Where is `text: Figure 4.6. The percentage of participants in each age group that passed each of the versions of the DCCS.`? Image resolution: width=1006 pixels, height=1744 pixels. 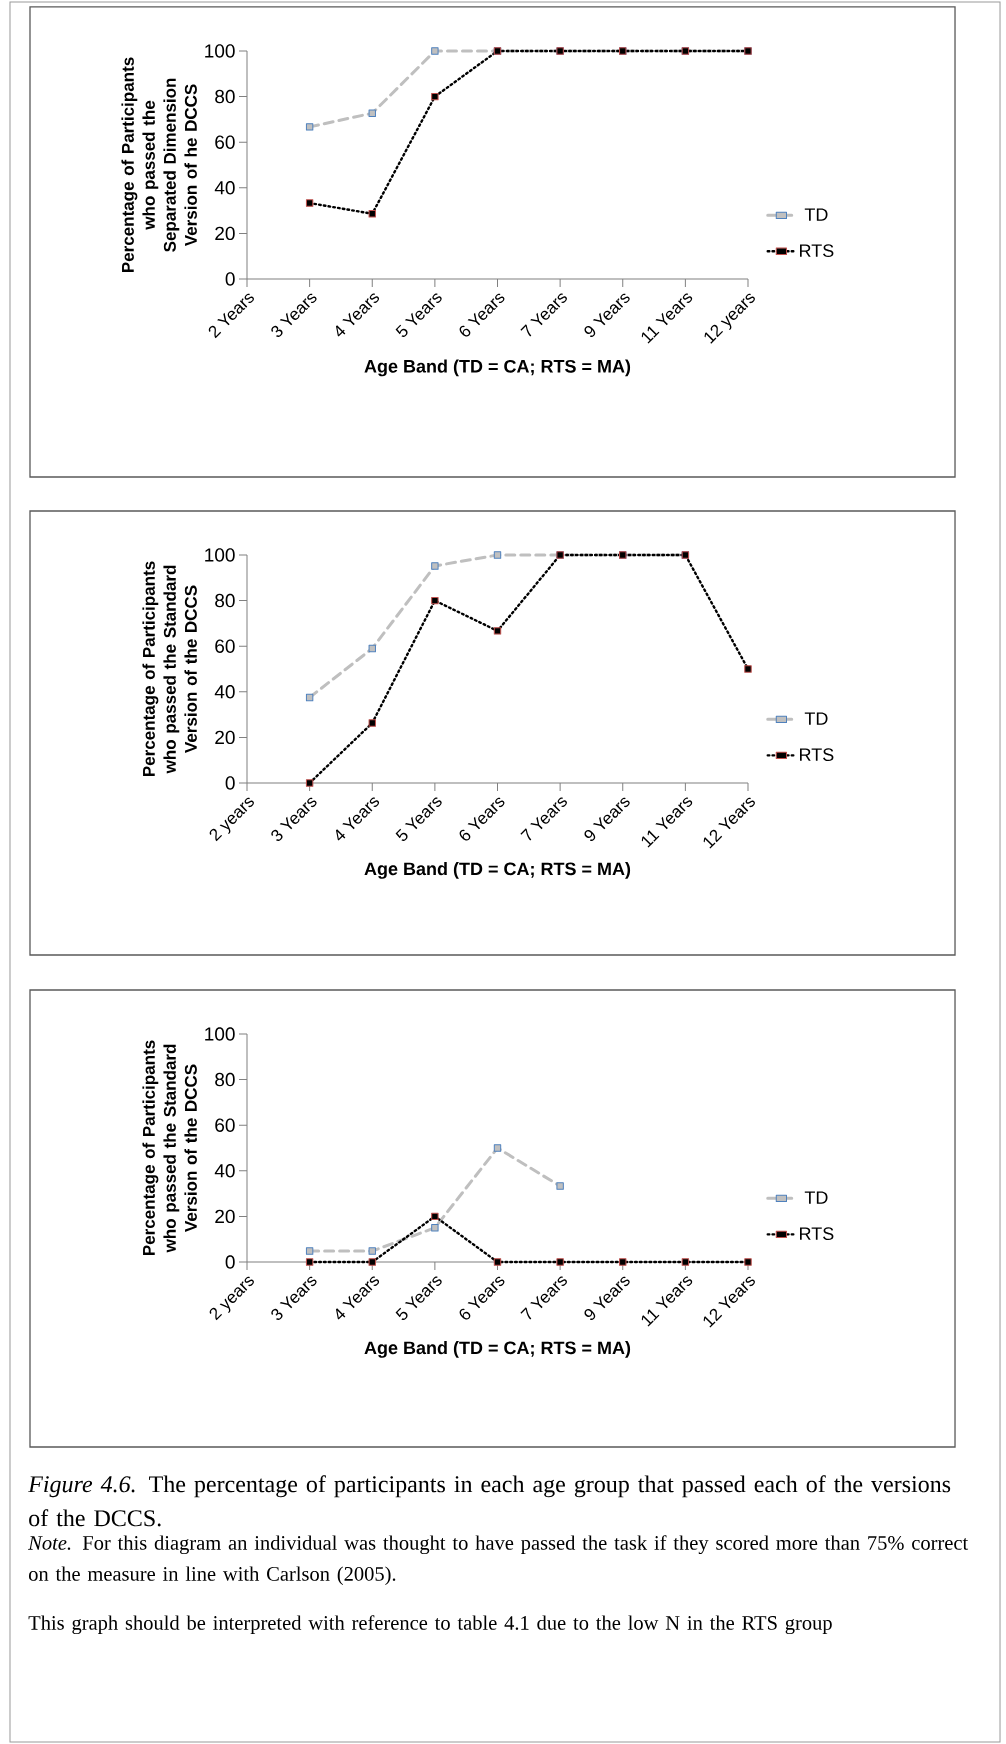 text: Figure 4.6. The percentage of participants in each age group that passed each of the versions of the DCCS. is located at coordinates (489, 1501).